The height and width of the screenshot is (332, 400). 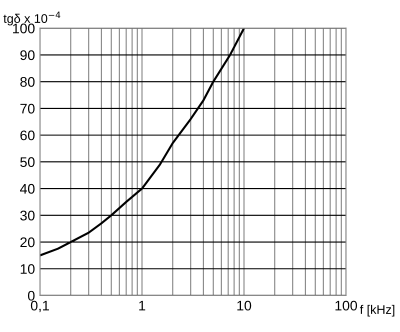 I want to click on y-tick-label: 90, so click(x=27, y=55).